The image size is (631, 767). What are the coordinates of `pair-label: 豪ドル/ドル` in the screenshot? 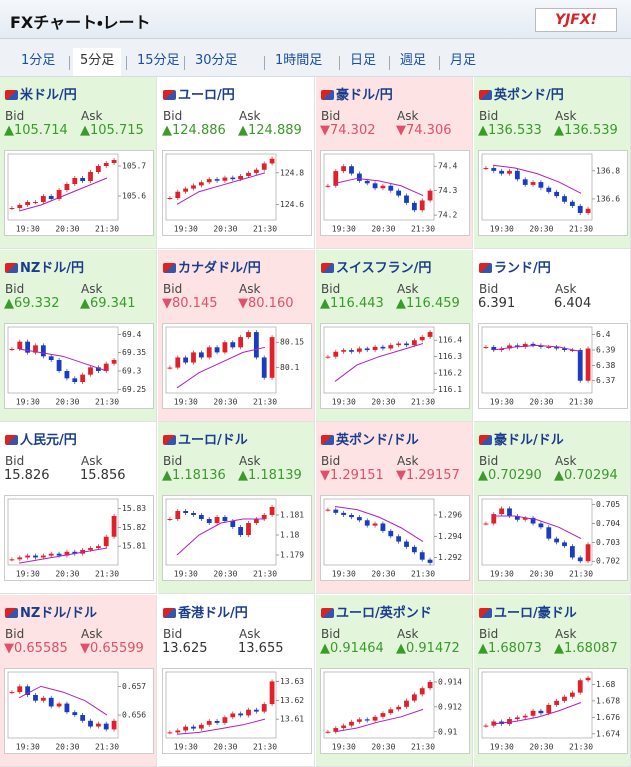 It's located at (529, 440).